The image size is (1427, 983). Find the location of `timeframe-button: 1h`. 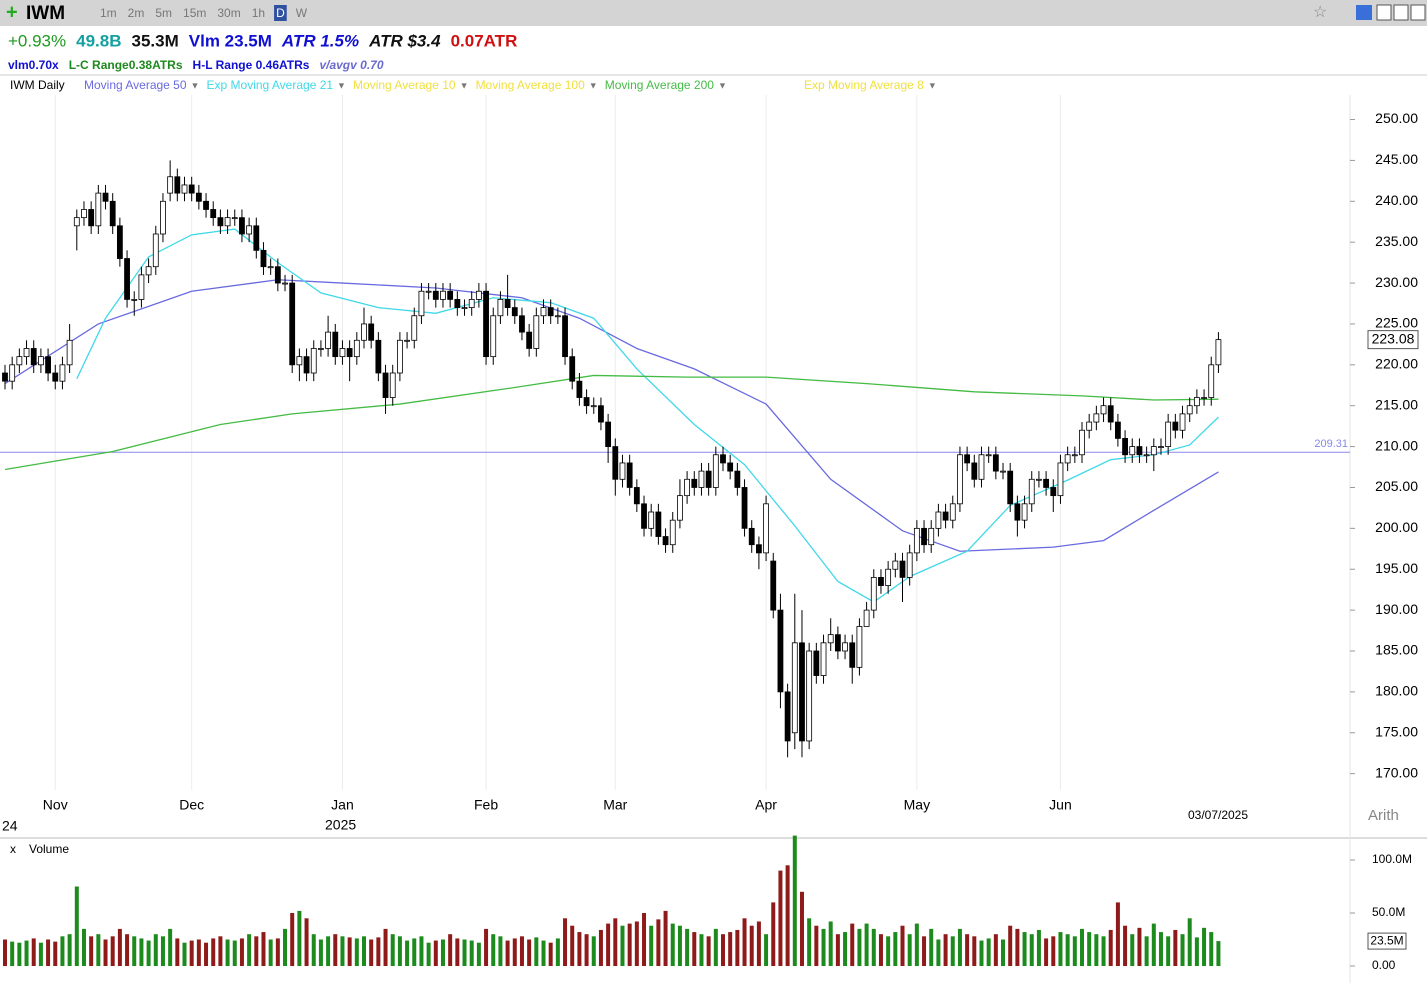

timeframe-button: 1h is located at coordinates (258, 13).